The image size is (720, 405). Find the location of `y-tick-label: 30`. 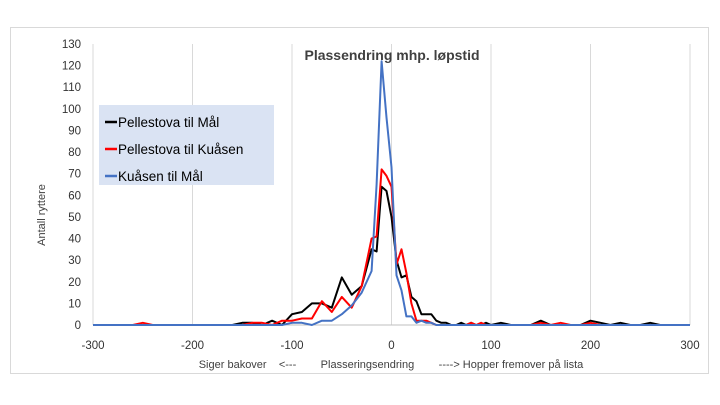

y-tick-label: 30 is located at coordinates (74, 261).